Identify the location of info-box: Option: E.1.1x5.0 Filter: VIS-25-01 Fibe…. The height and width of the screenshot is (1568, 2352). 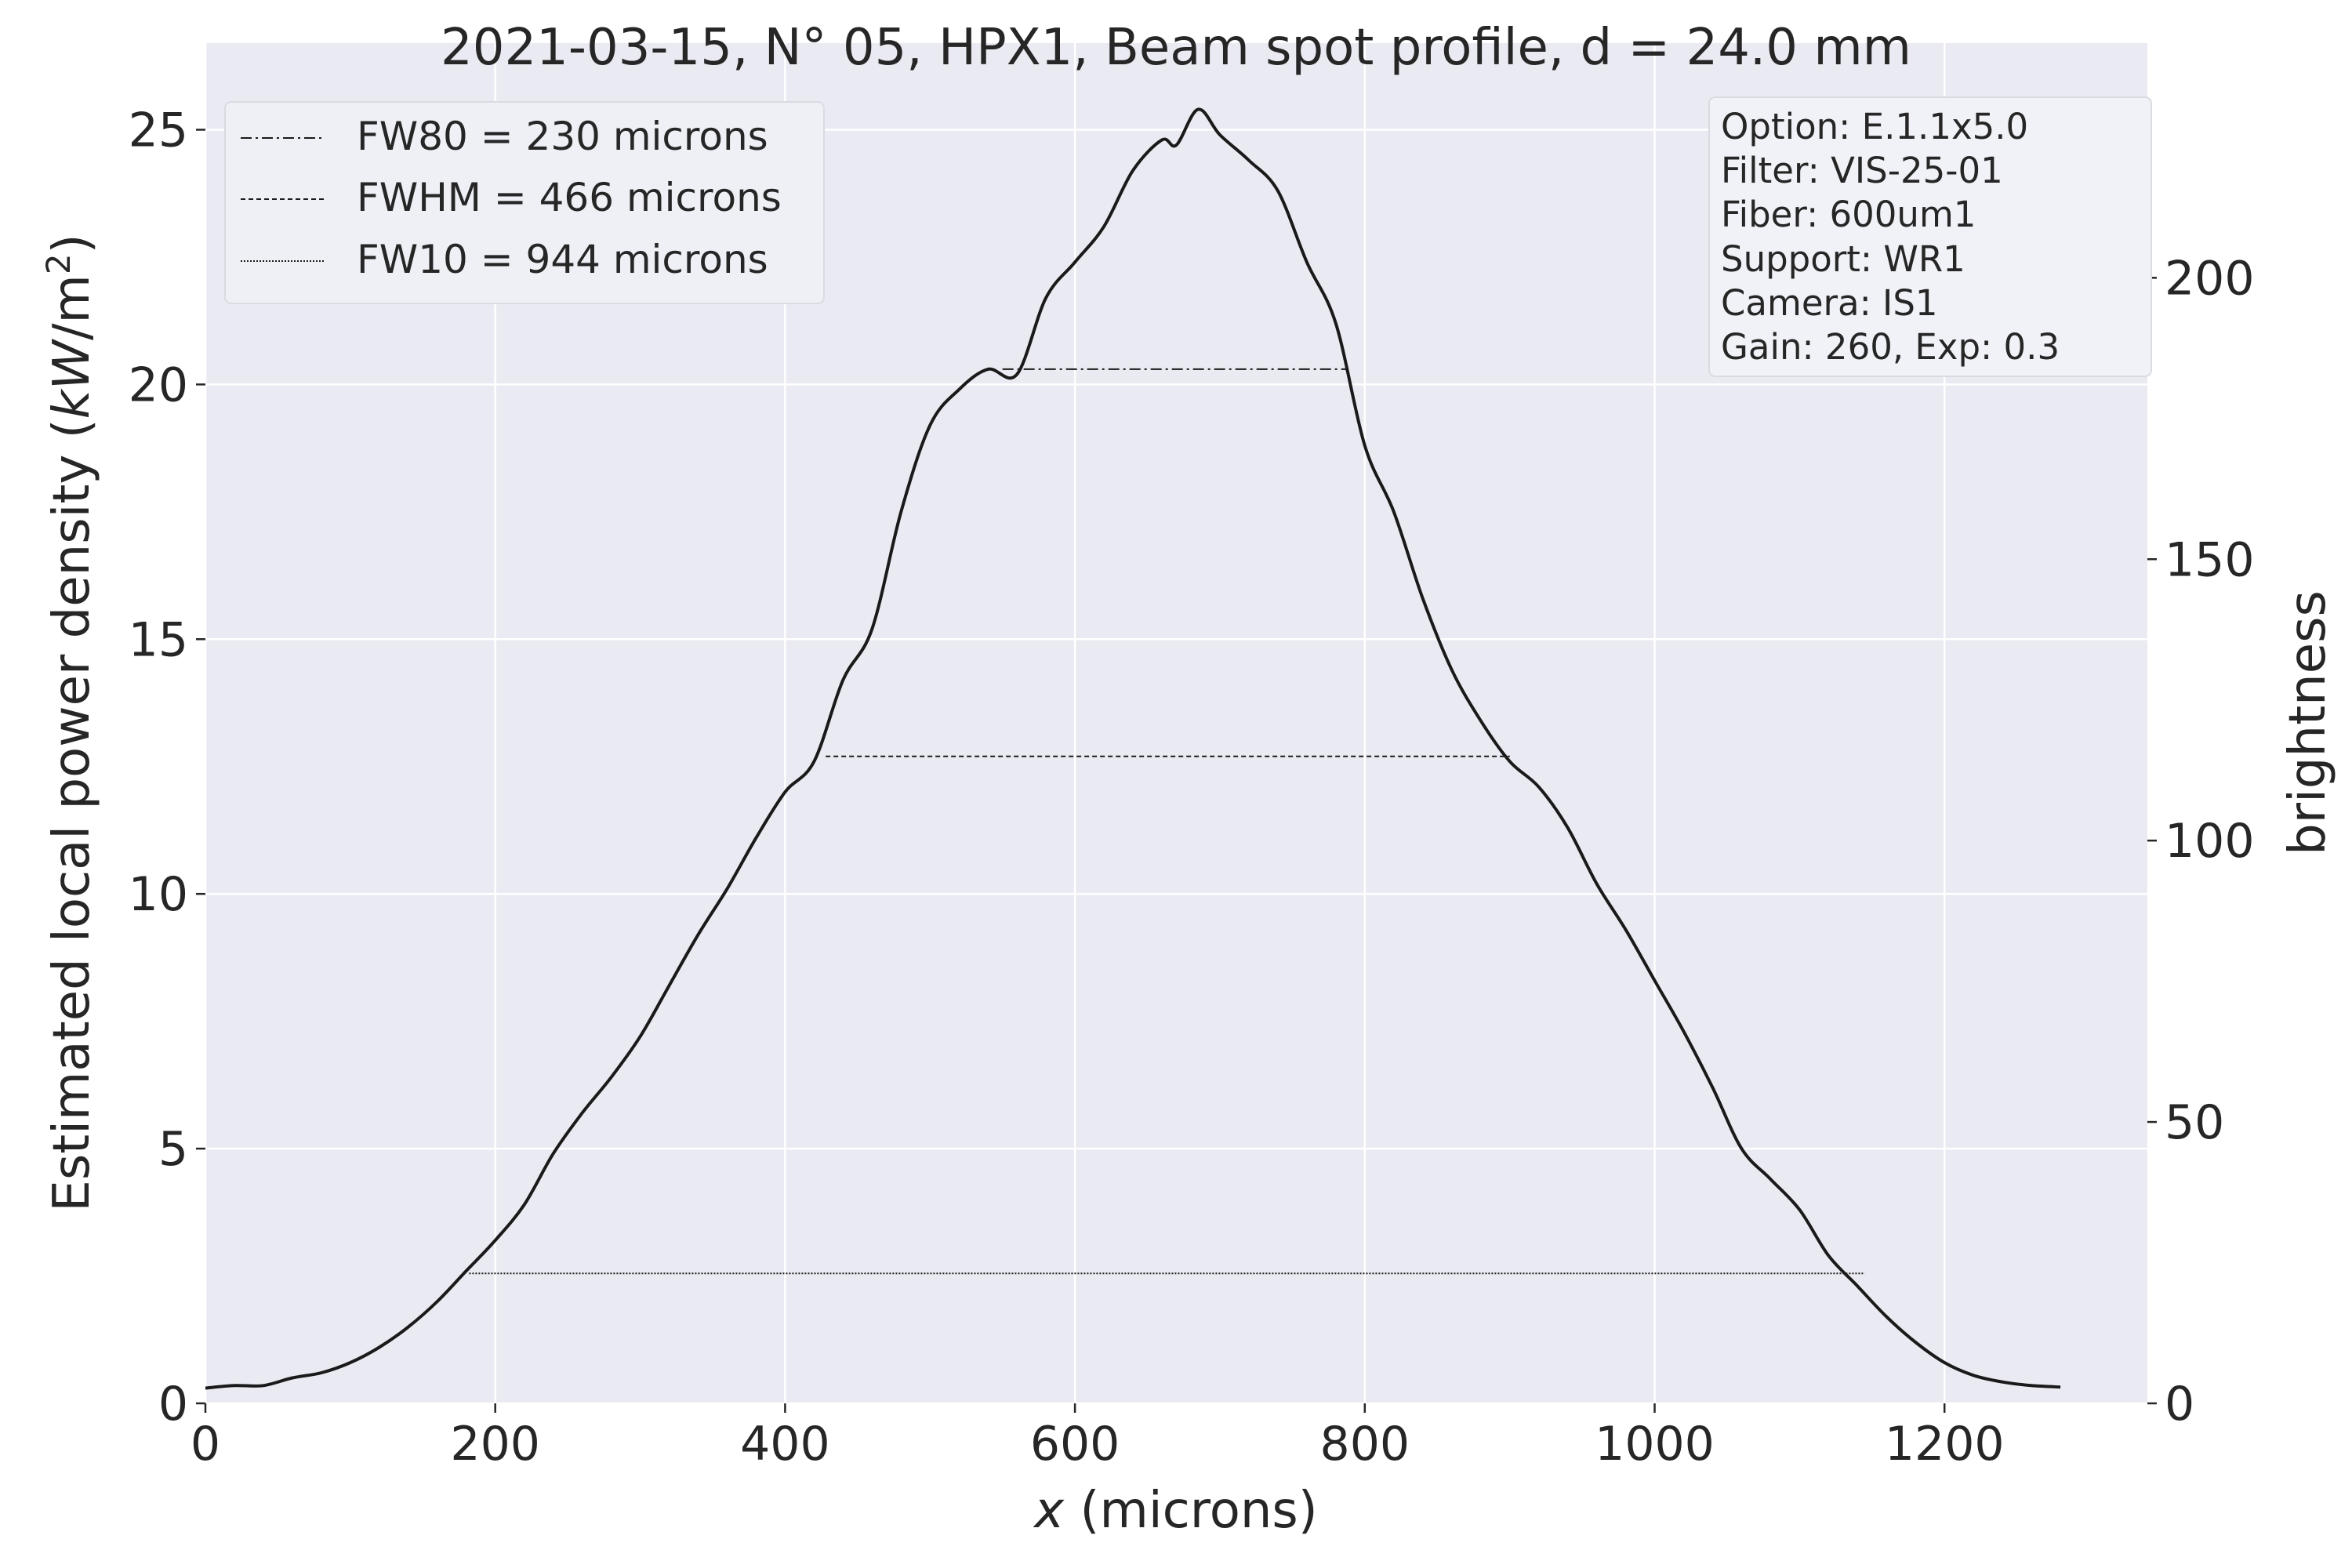
(1930, 237).